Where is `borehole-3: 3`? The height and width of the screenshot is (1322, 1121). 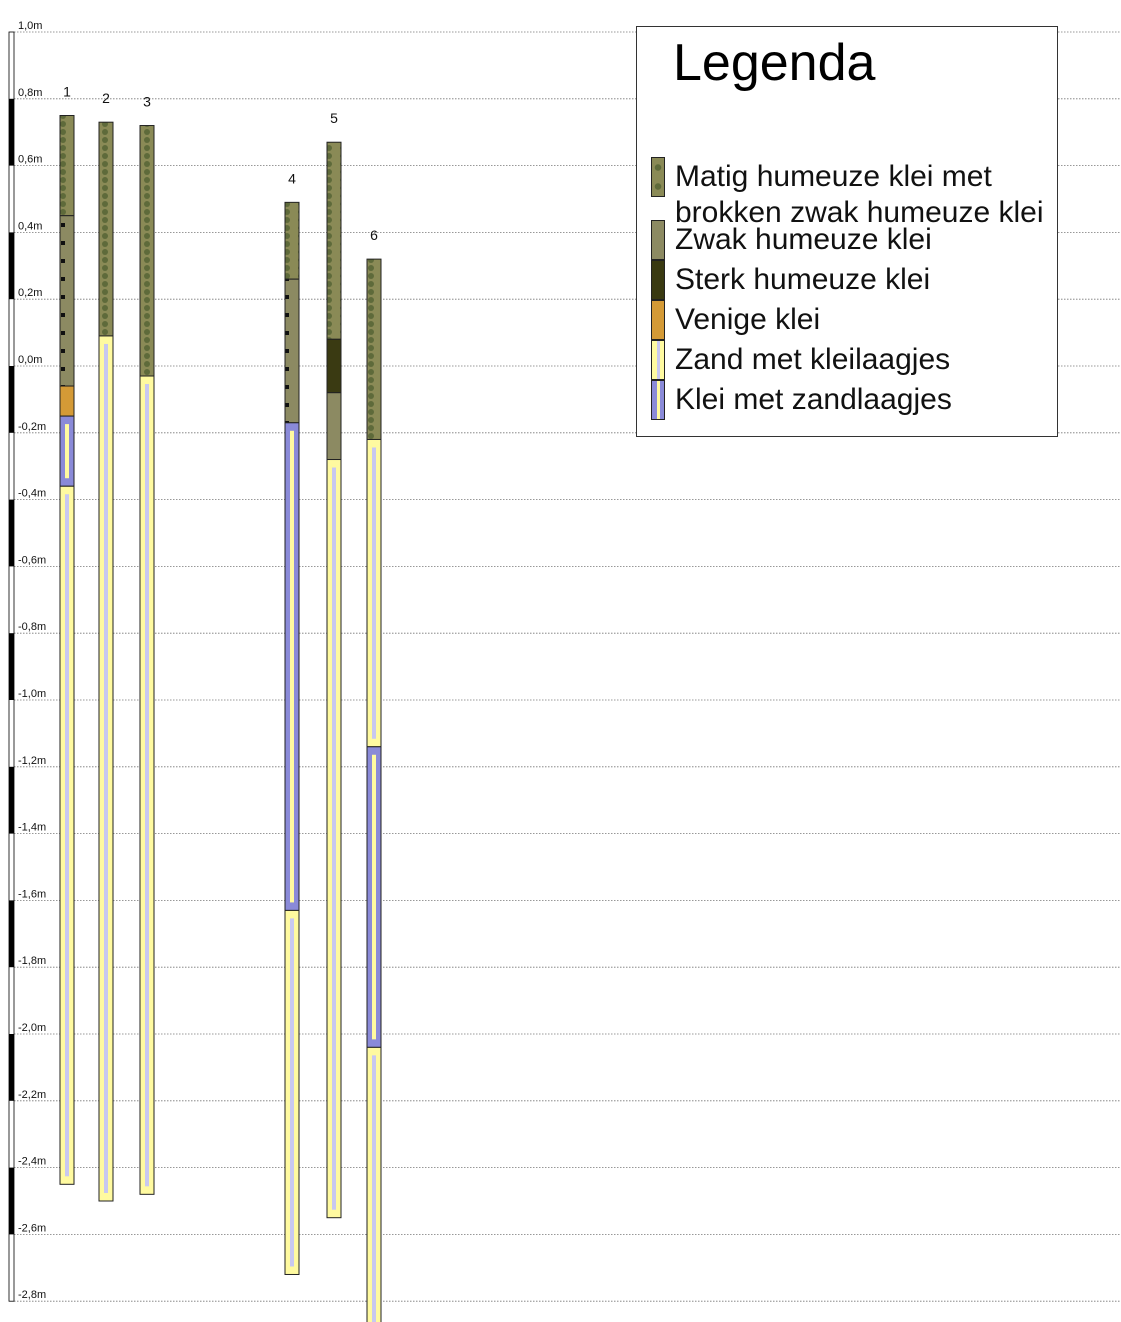
borehole-3: 3 is located at coordinates (147, 644).